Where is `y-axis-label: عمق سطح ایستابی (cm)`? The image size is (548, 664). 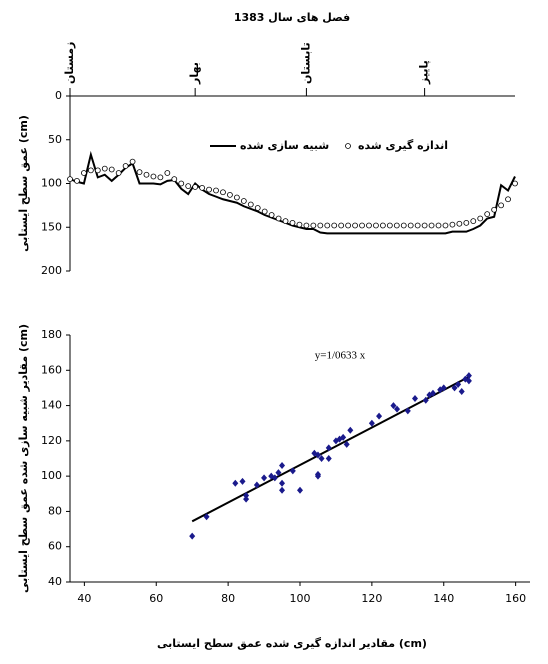 y-axis-label: عمق سطح ایستابی (cm) is located at coordinates (23, 183).